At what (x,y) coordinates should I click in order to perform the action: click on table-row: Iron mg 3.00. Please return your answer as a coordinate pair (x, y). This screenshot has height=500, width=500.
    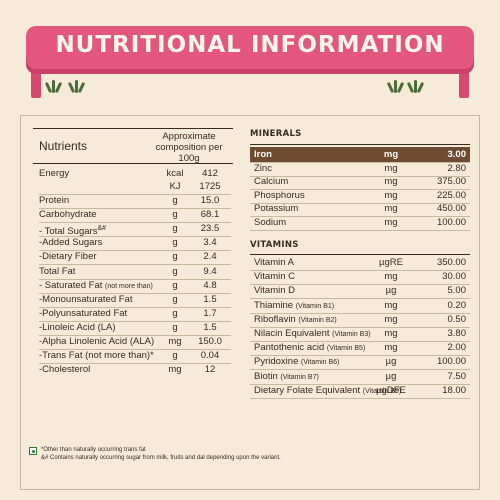
    Looking at the image, I should click on (361, 155).